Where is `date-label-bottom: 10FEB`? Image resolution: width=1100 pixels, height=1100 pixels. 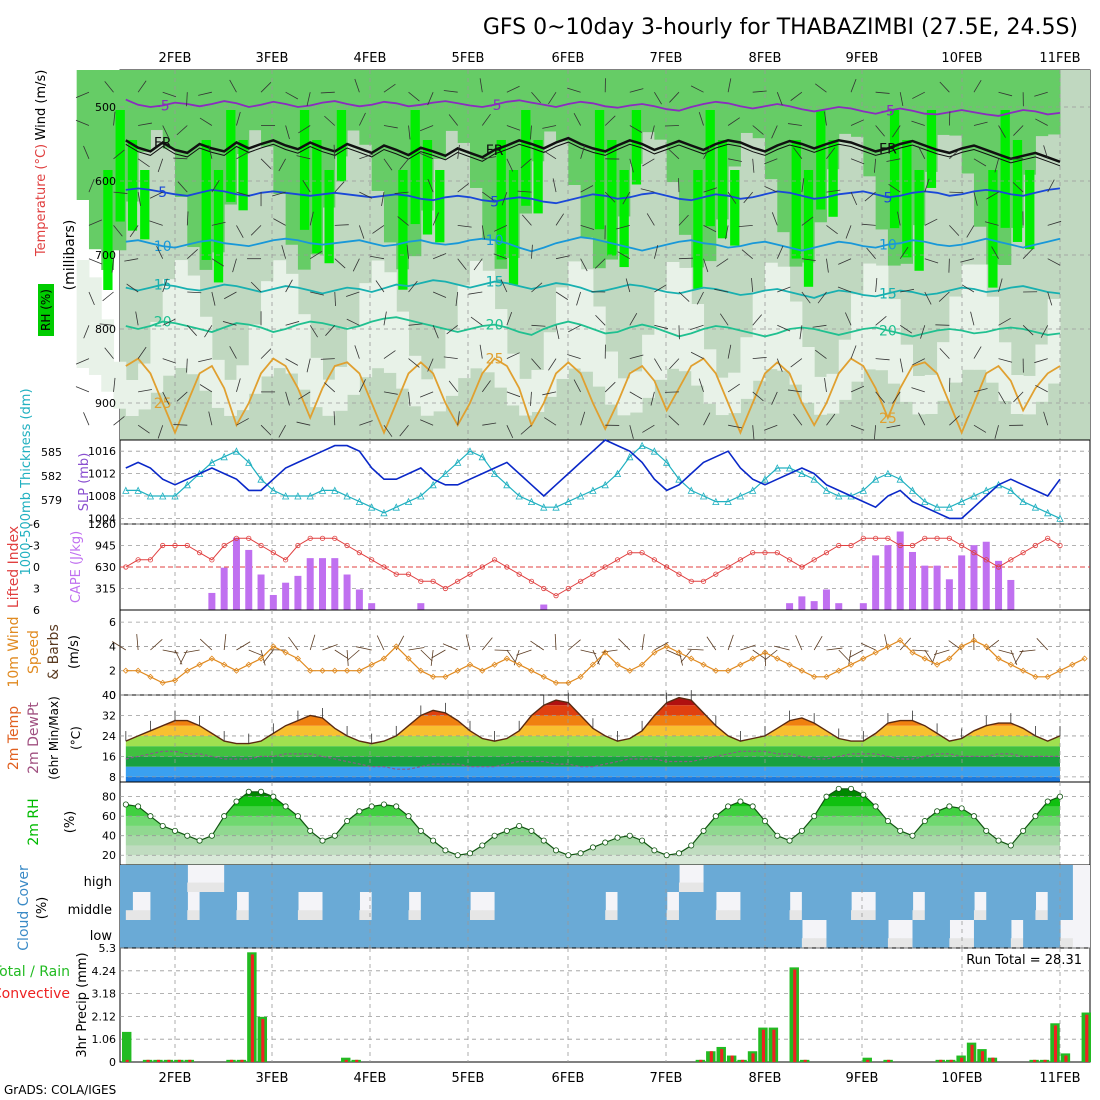 date-label-bottom: 10FEB is located at coordinates (961, 1078).